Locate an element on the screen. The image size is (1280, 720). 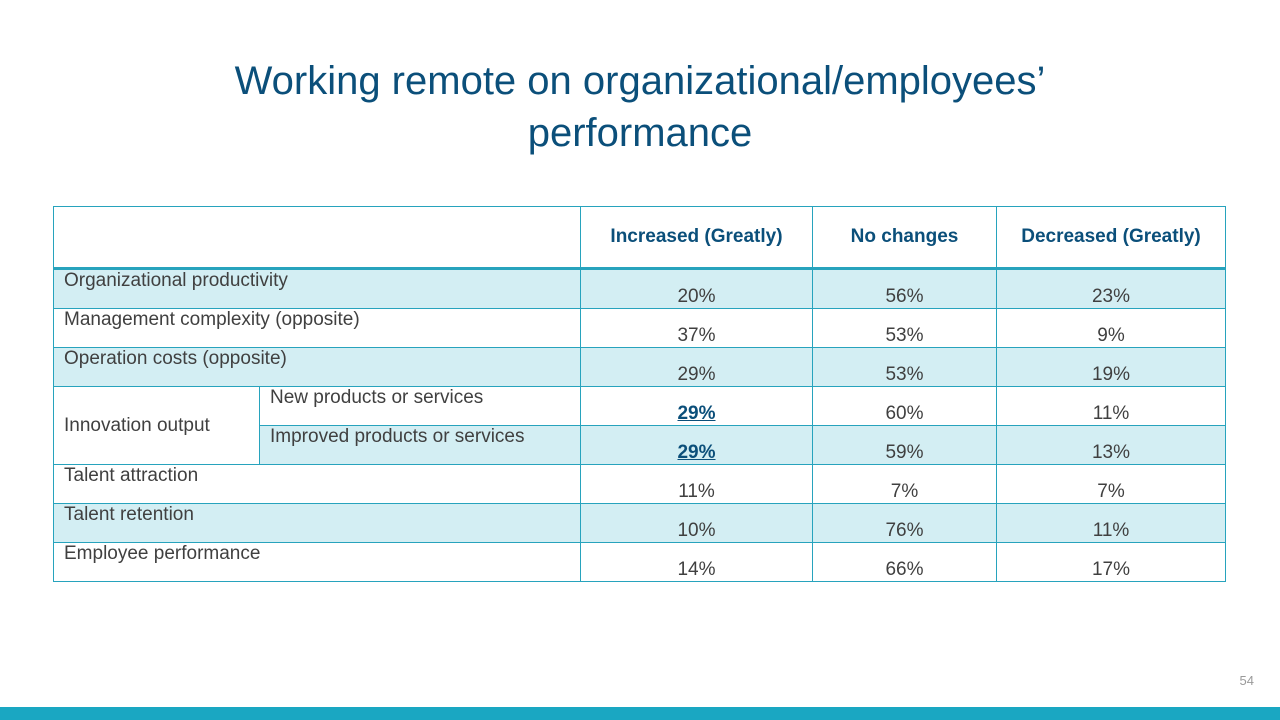
row-sublabel: Improved products or services is located at coordinates (420, 445).